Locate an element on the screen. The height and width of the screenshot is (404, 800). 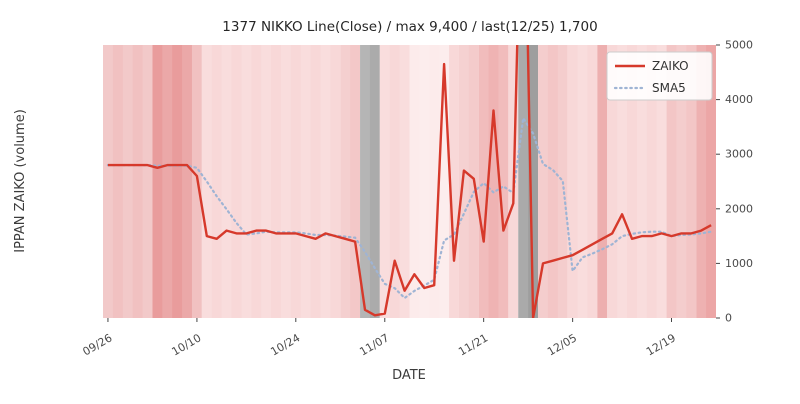
y-tick-label: 1000 is located at coordinates (739, 263).